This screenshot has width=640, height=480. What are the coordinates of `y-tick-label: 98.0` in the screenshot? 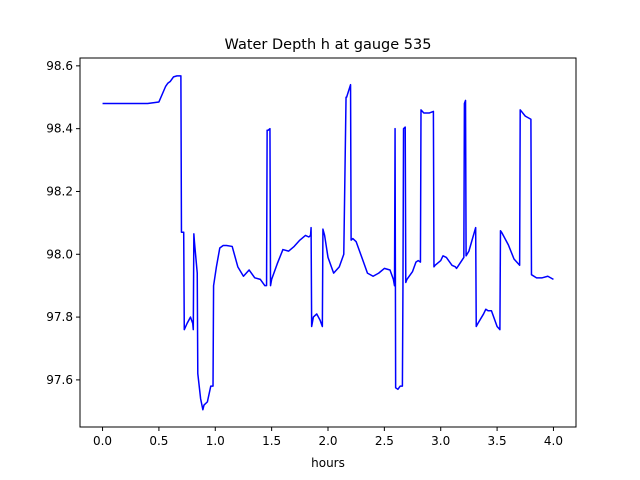 It's located at (59, 254).